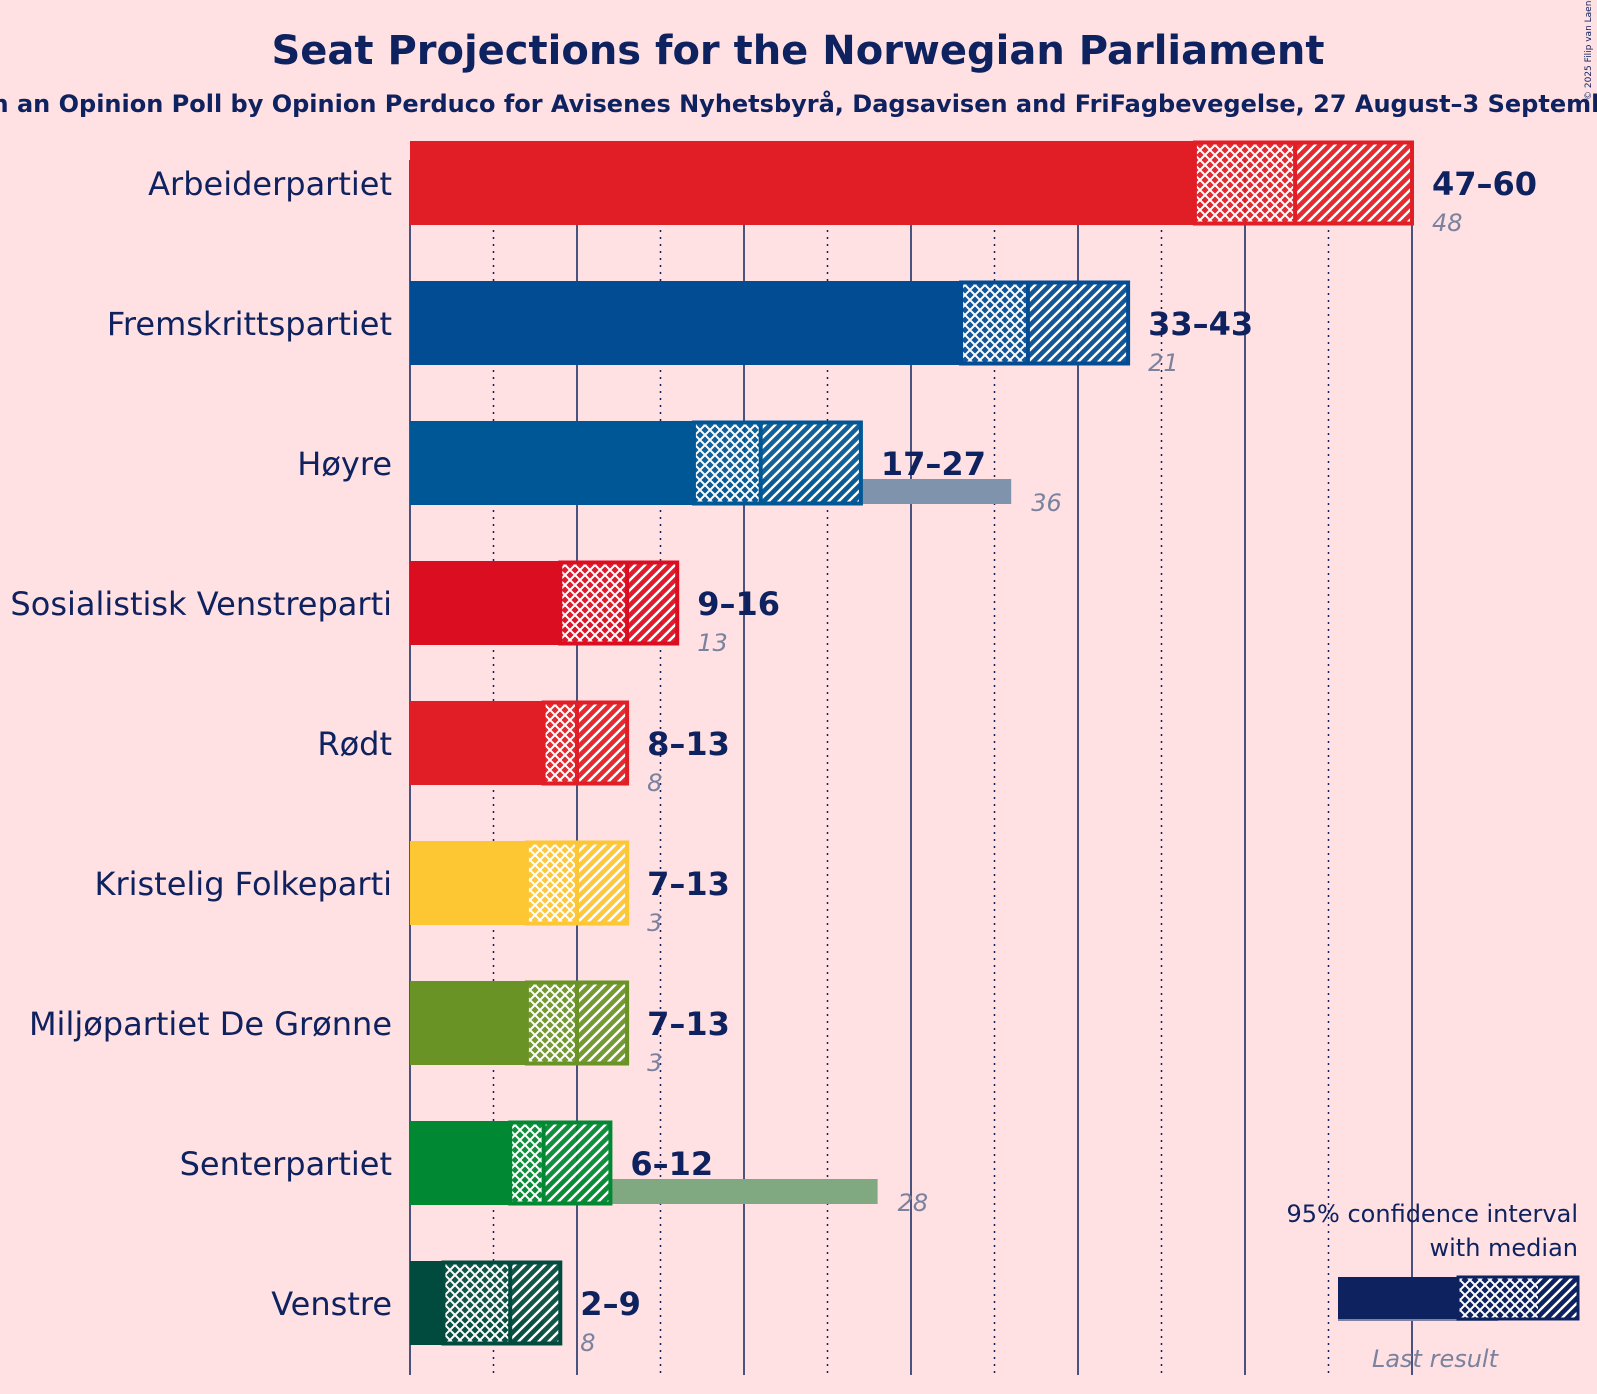  Describe the element at coordinates (738, 604) in the screenshot. I see `range-label: 9–16` at that location.